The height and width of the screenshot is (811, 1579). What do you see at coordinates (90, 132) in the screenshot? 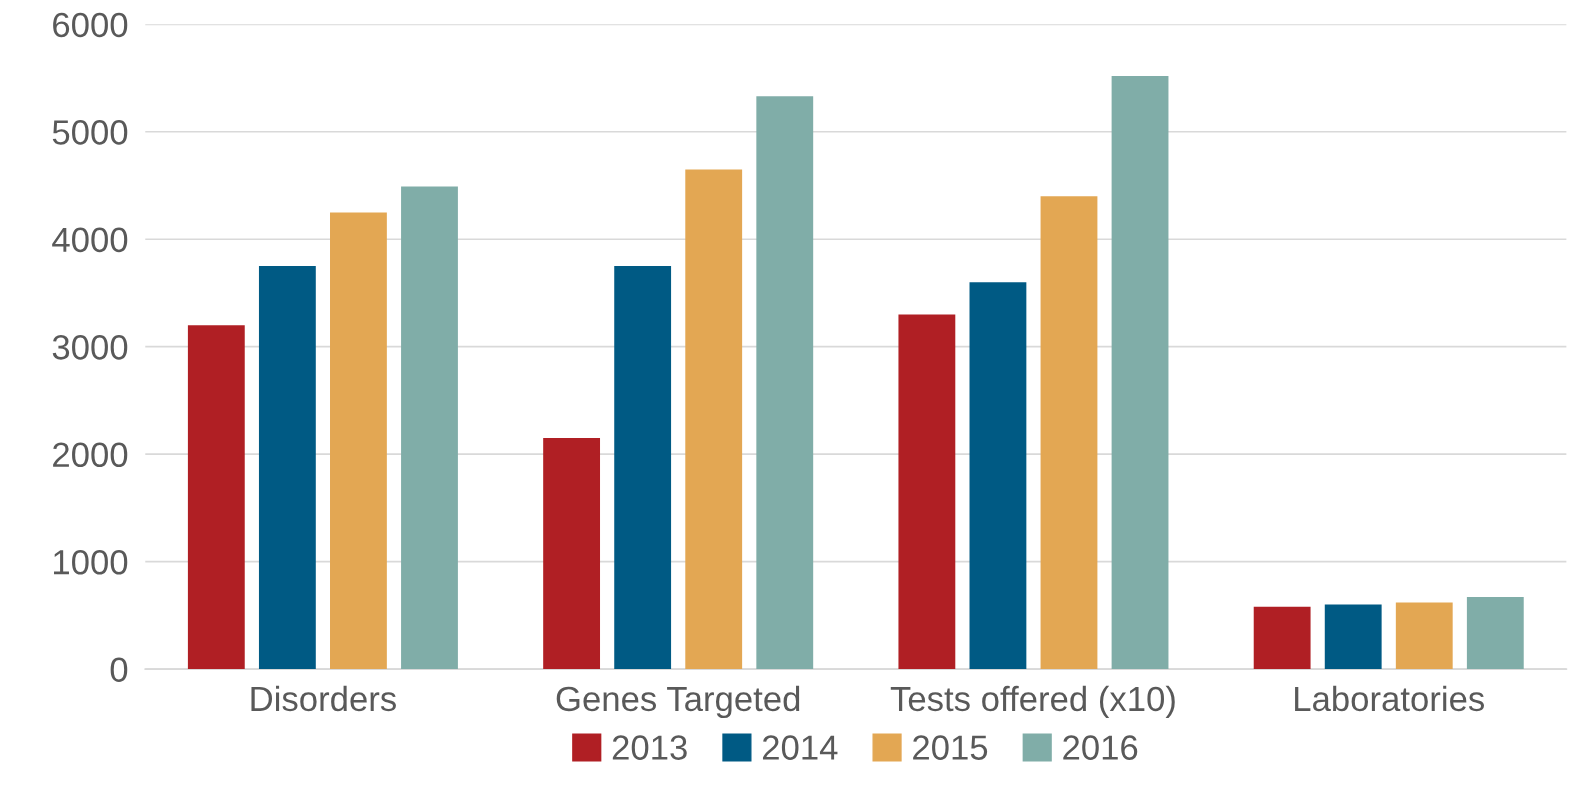
I see `y-tick-label: 5000` at bounding box center [90, 132].